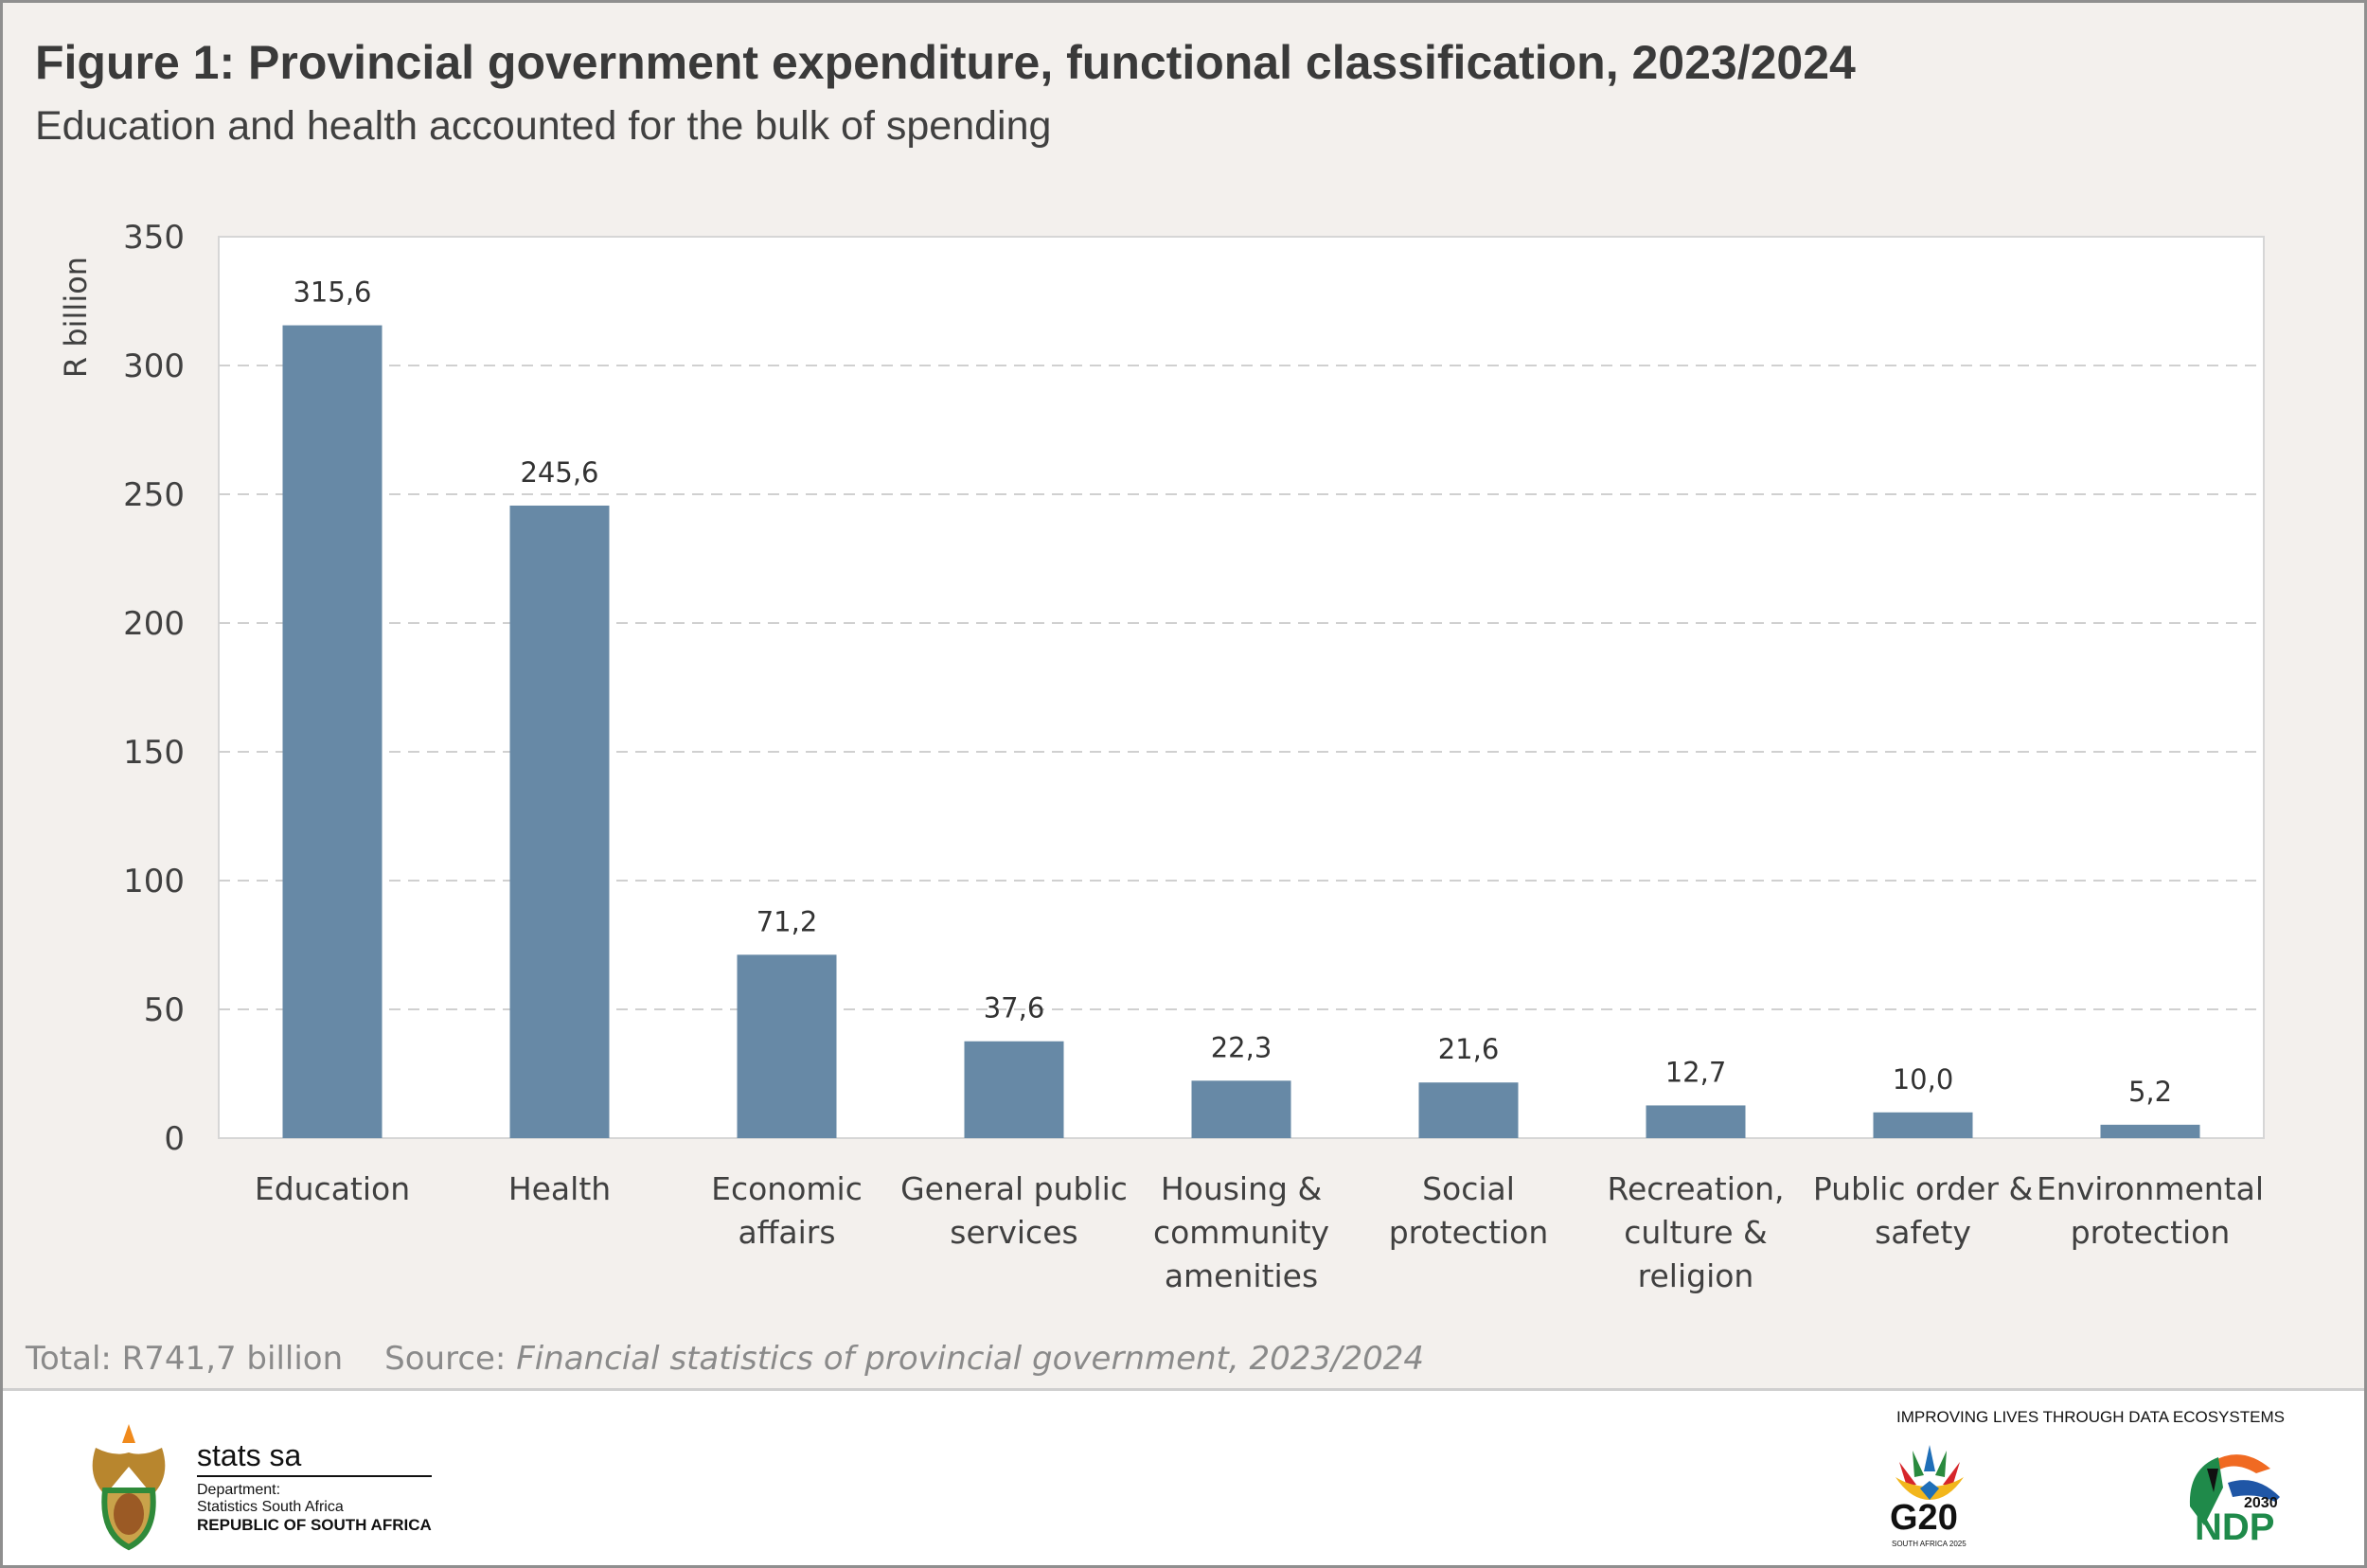  Describe the element at coordinates (249, 1455) in the screenshot. I see `org-name: stats sa` at that location.